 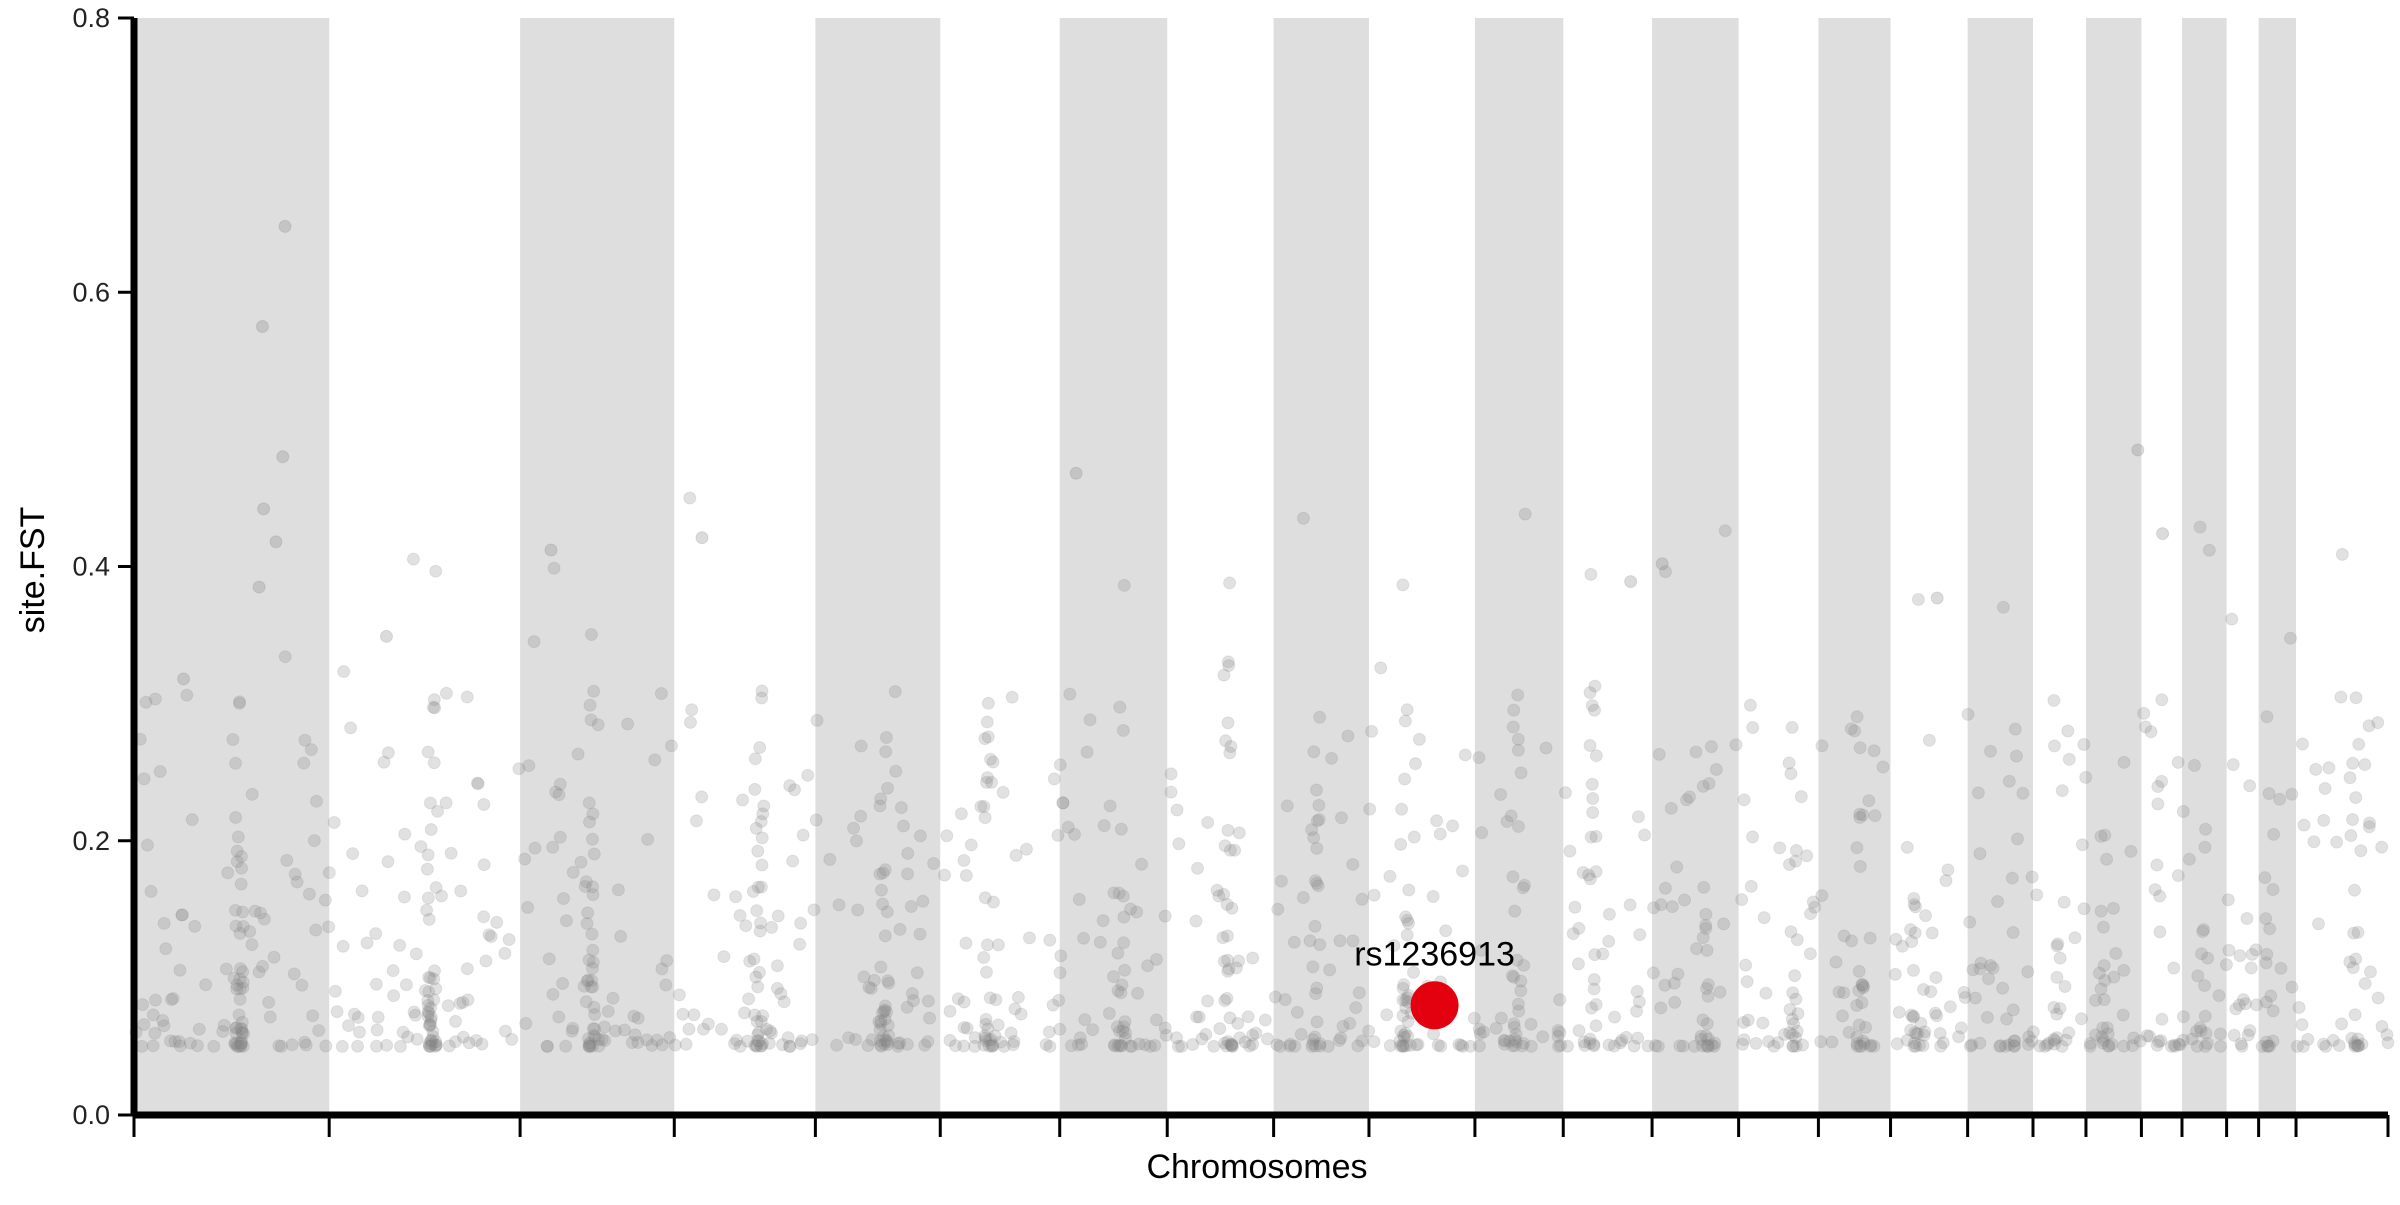 What do you see at coordinates (1256, 1167) in the screenshot?
I see `x-axis-label: Chromosomes` at bounding box center [1256, 1167].